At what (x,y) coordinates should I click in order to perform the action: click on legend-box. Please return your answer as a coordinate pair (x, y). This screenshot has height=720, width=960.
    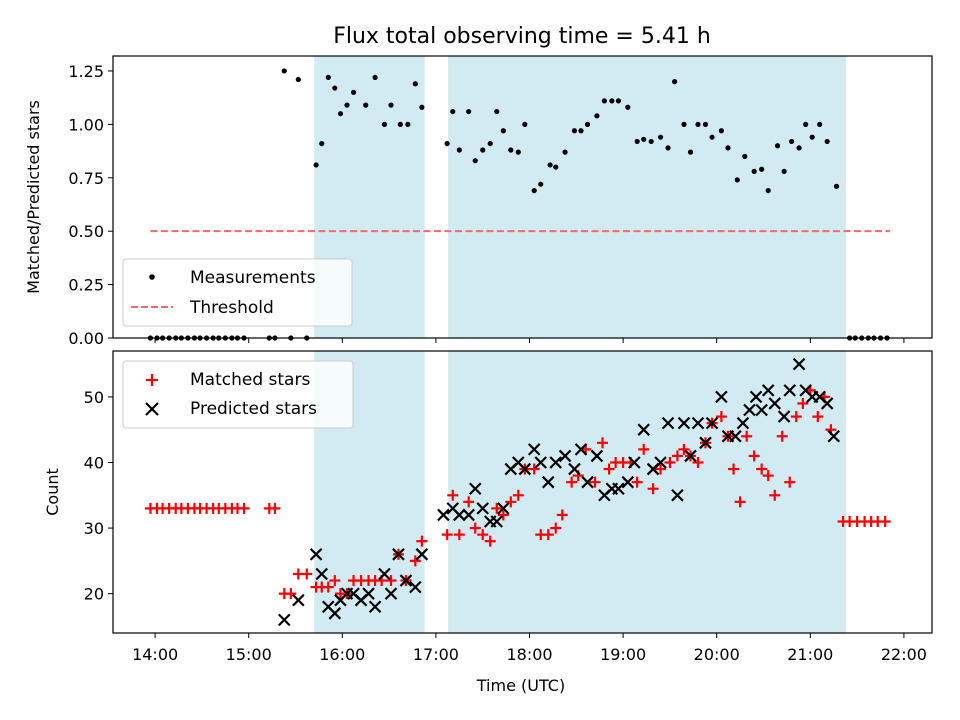
    Looking at the image, I should click on (237, 292).